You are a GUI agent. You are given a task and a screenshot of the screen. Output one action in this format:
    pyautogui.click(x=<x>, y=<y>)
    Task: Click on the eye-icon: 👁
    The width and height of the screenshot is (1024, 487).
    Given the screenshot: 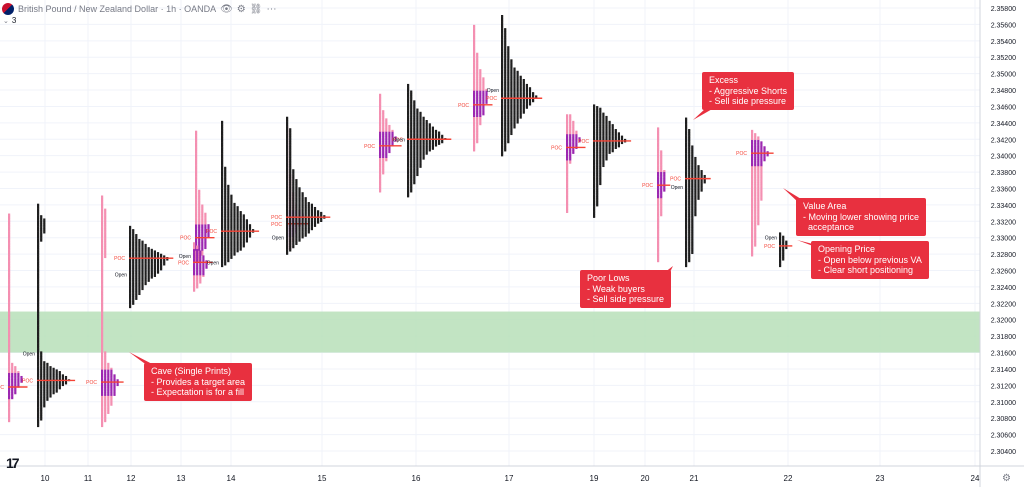 What is the action you would take?
    pyautogui.click(x=226, y=9)
    